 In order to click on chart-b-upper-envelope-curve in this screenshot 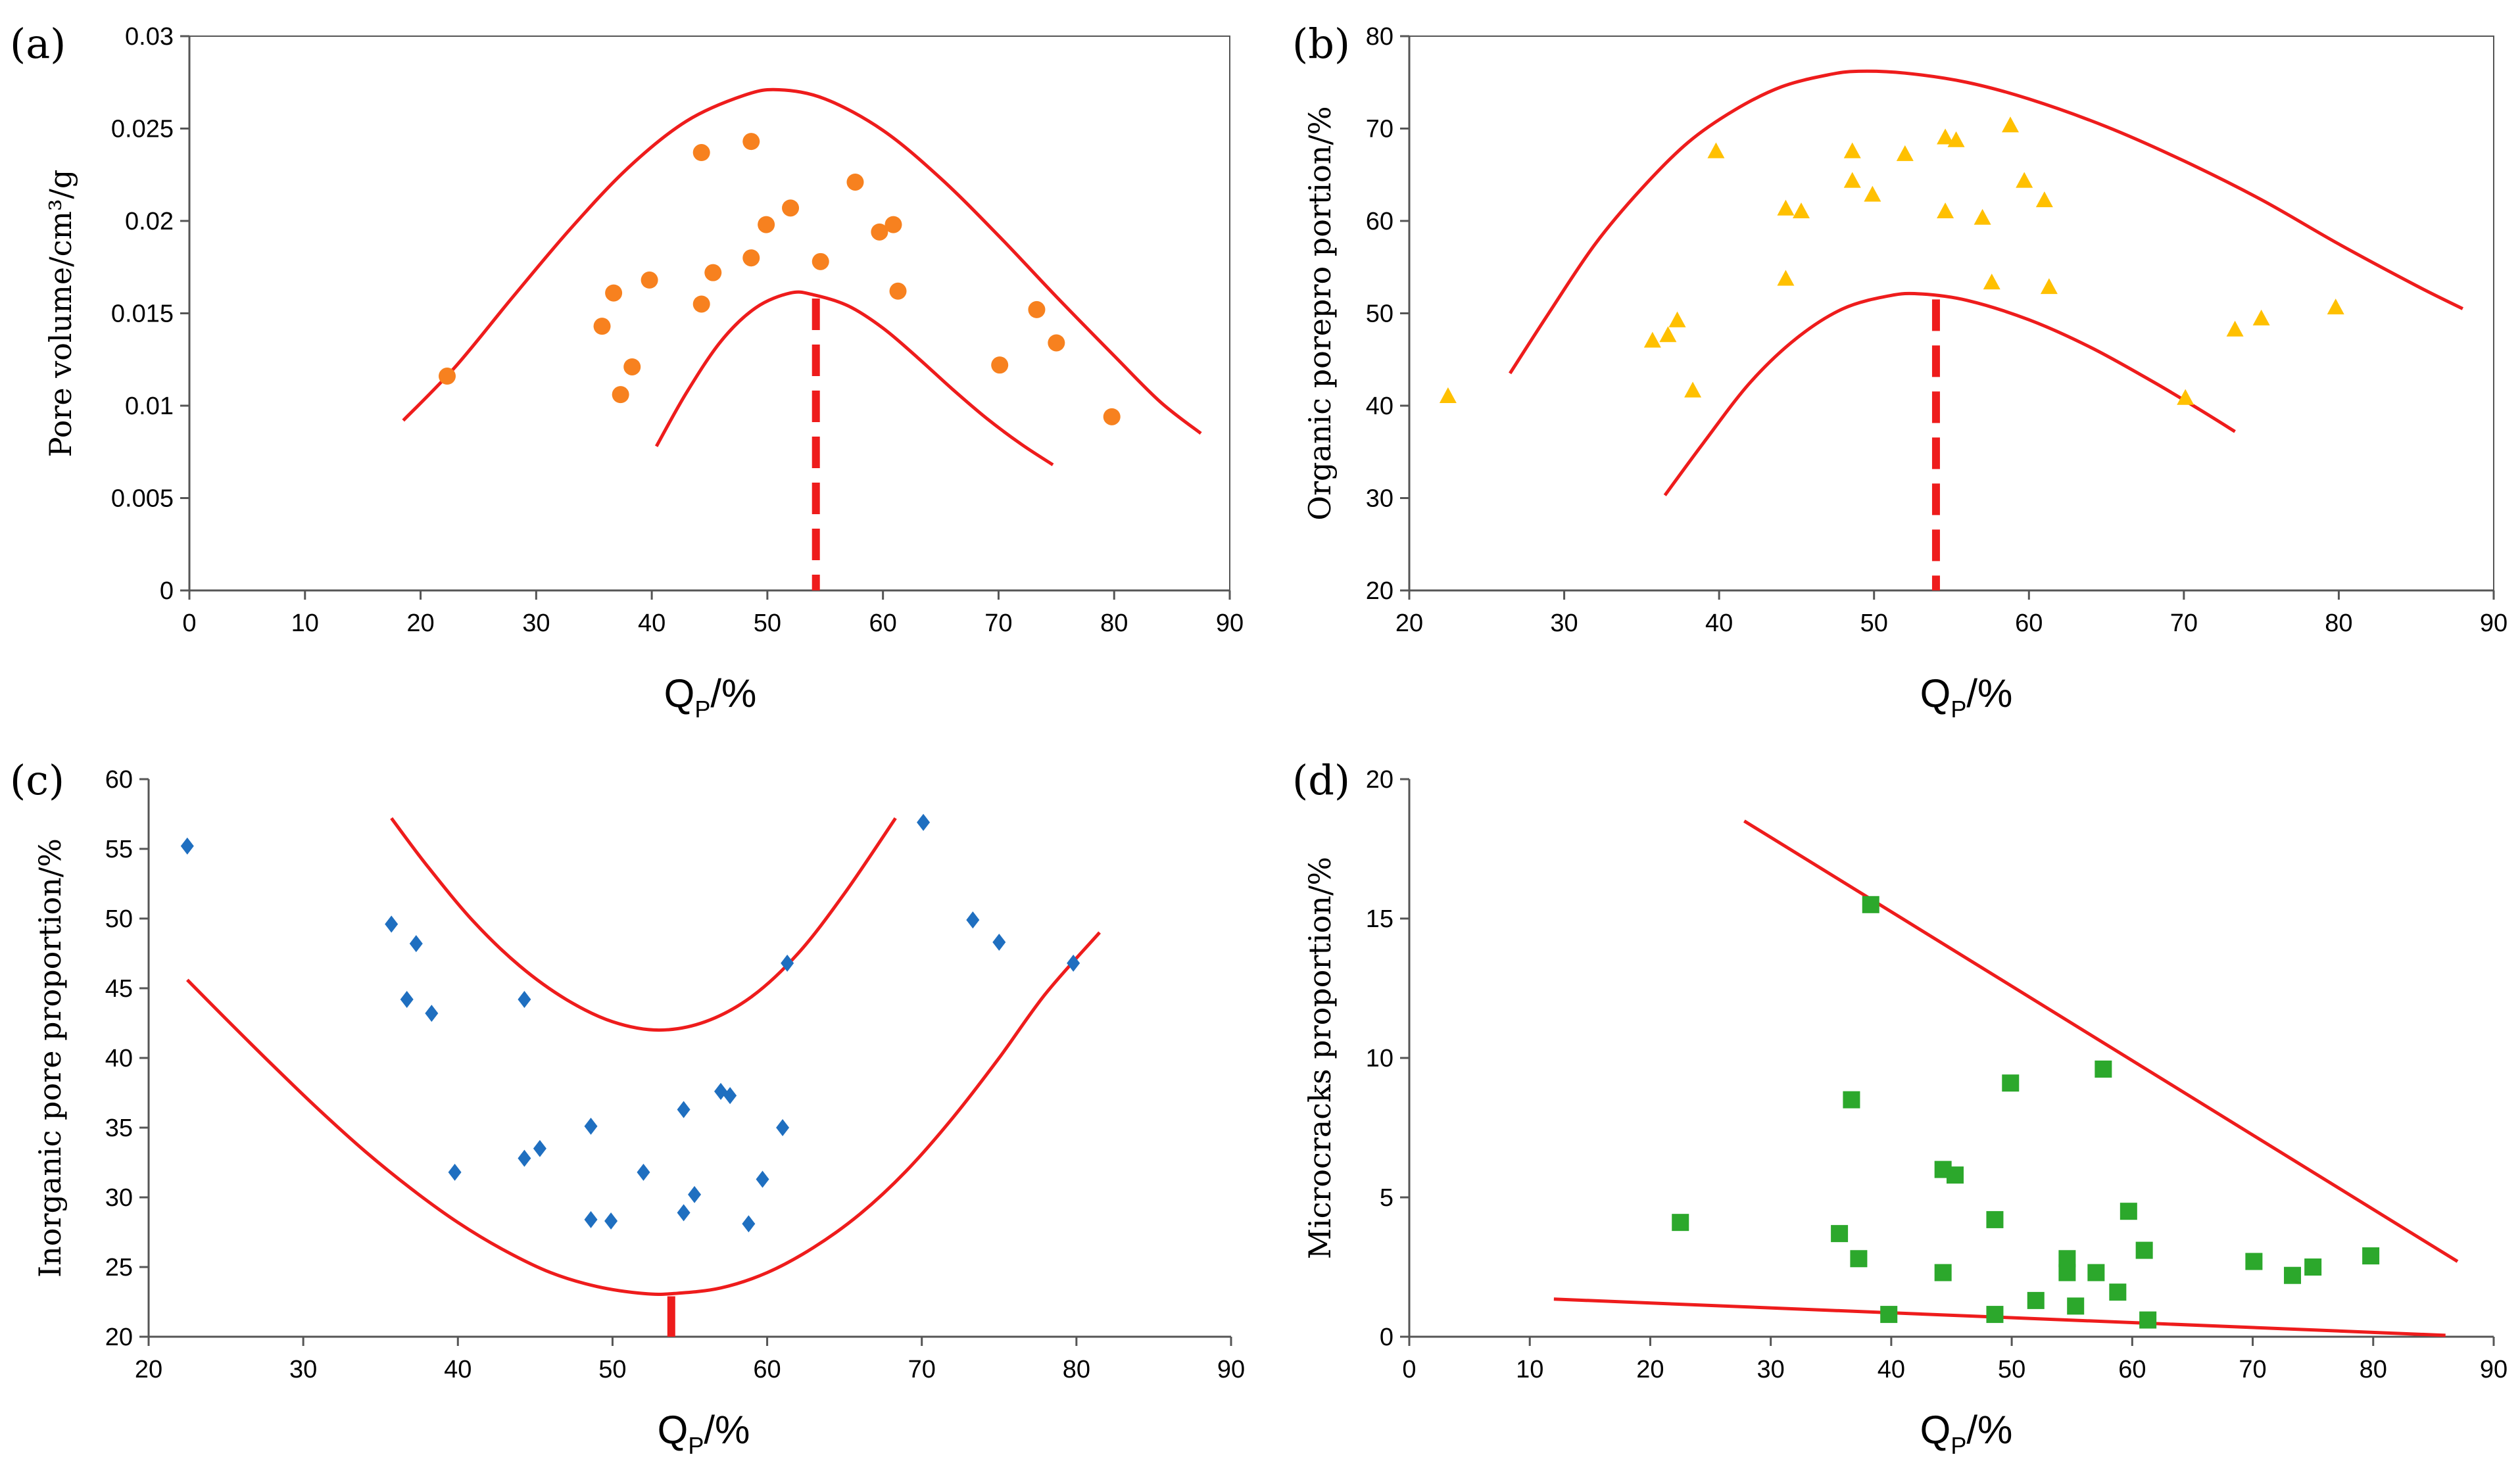, I will do `click(1986, 222)`.